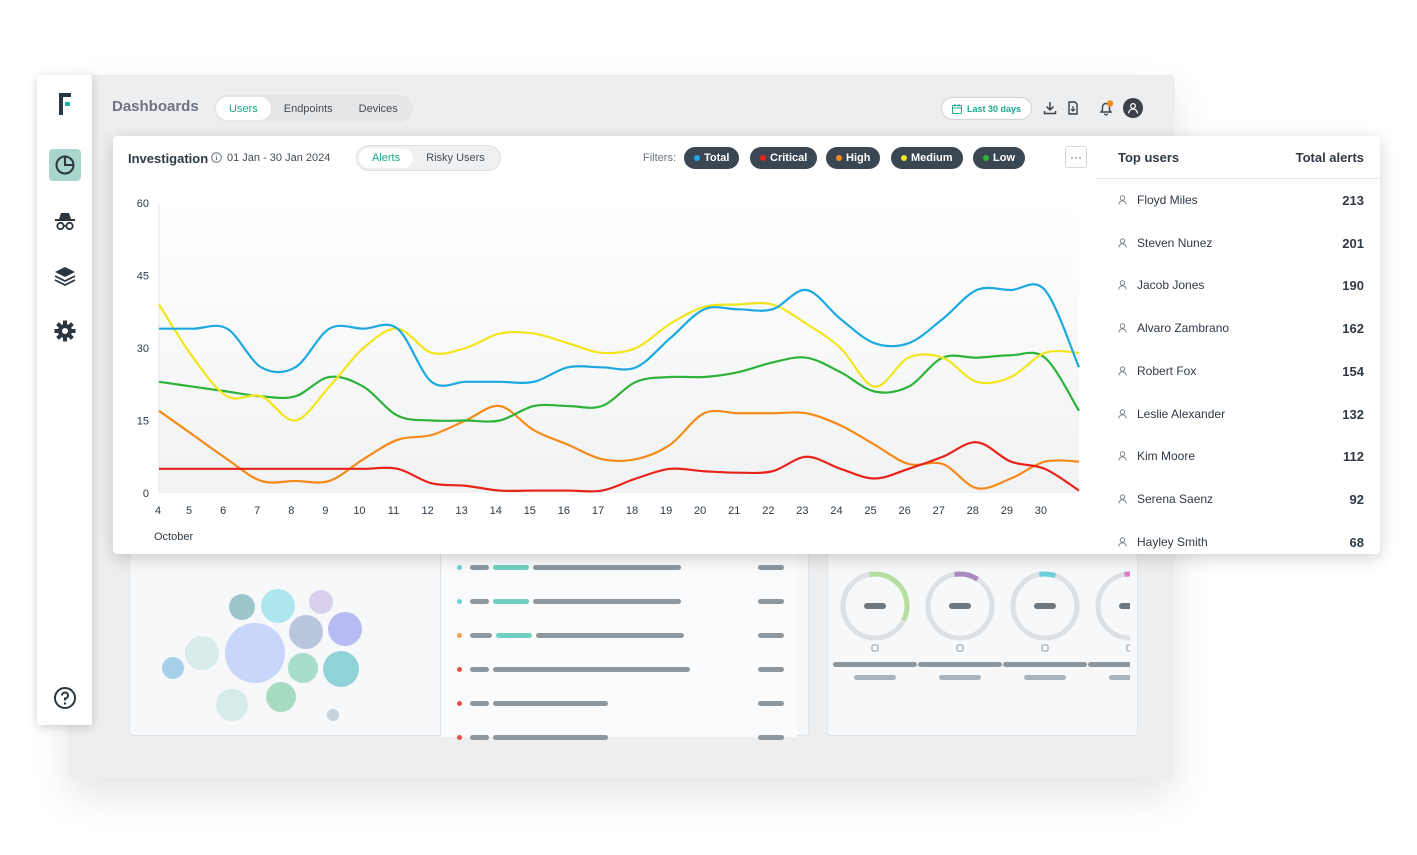  Describe the element at coordinates (1353, 286) in the screenshot. I see `top-user-alert-count: 190` at that location.